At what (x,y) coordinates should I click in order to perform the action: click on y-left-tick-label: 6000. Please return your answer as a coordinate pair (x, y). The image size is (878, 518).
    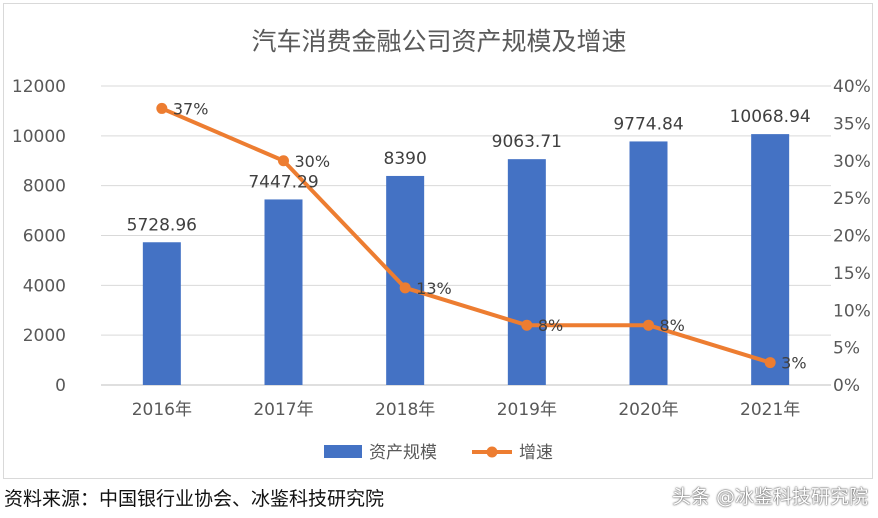
    Looking at the image, I should click on (44, 237).